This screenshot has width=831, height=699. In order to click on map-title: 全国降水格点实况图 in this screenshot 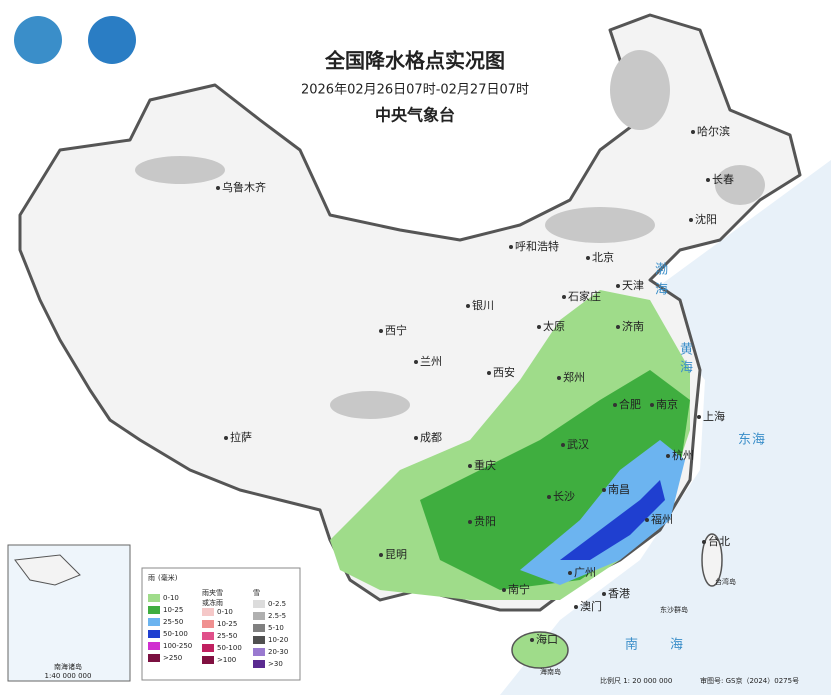, I will do `click(414, 61)`.